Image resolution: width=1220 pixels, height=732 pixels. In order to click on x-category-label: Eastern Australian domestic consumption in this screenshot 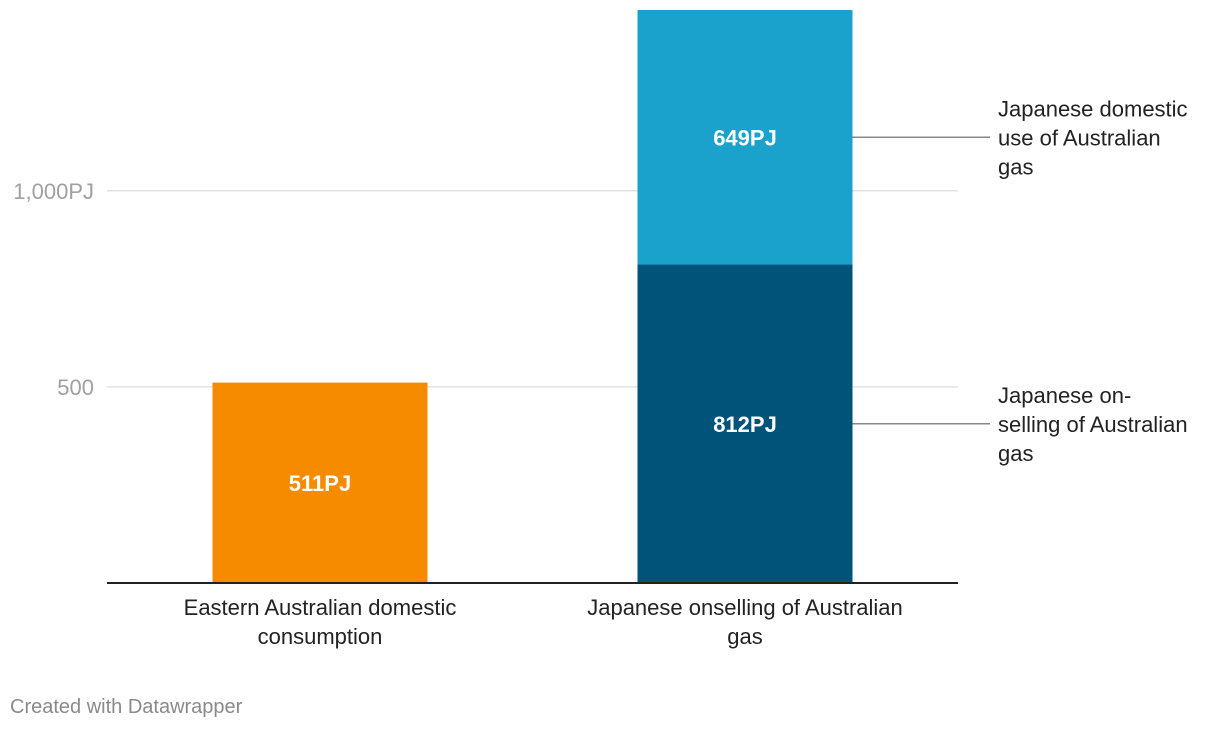, I will do `click(320, 622)`.